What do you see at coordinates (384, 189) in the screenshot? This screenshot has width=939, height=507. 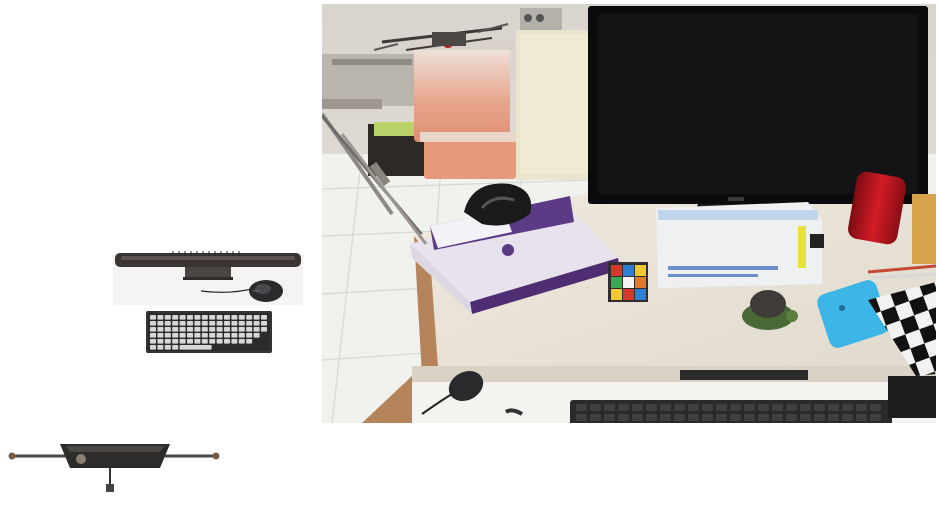 I see `camera-stick` at bounding box center [384, 189].